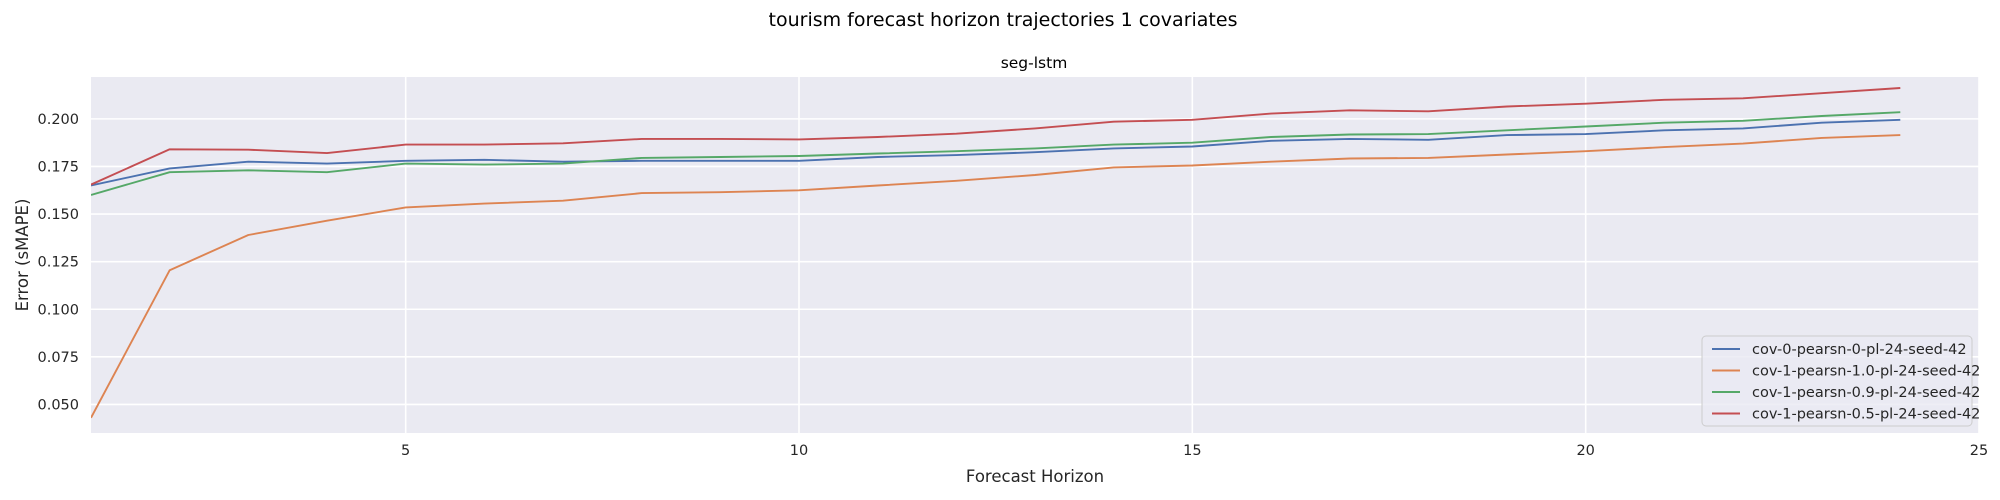  I want to click on x-tick-label: 20, so click(1585, 451).